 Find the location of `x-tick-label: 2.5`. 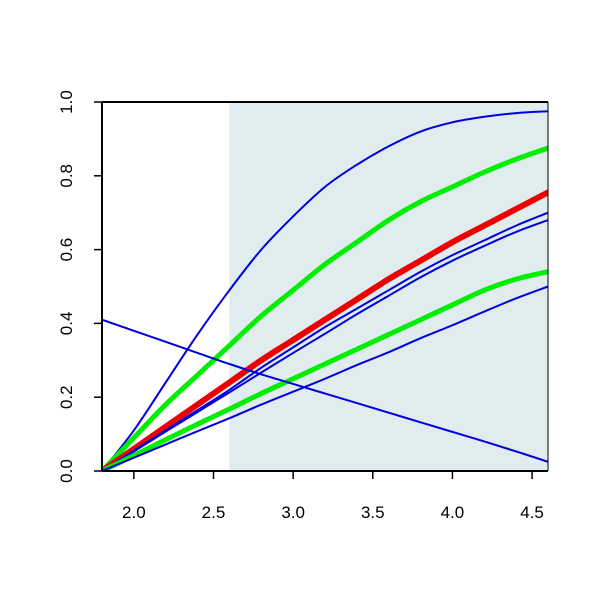

x-tick-label: 2.5 is located at coordinates (214, 512).